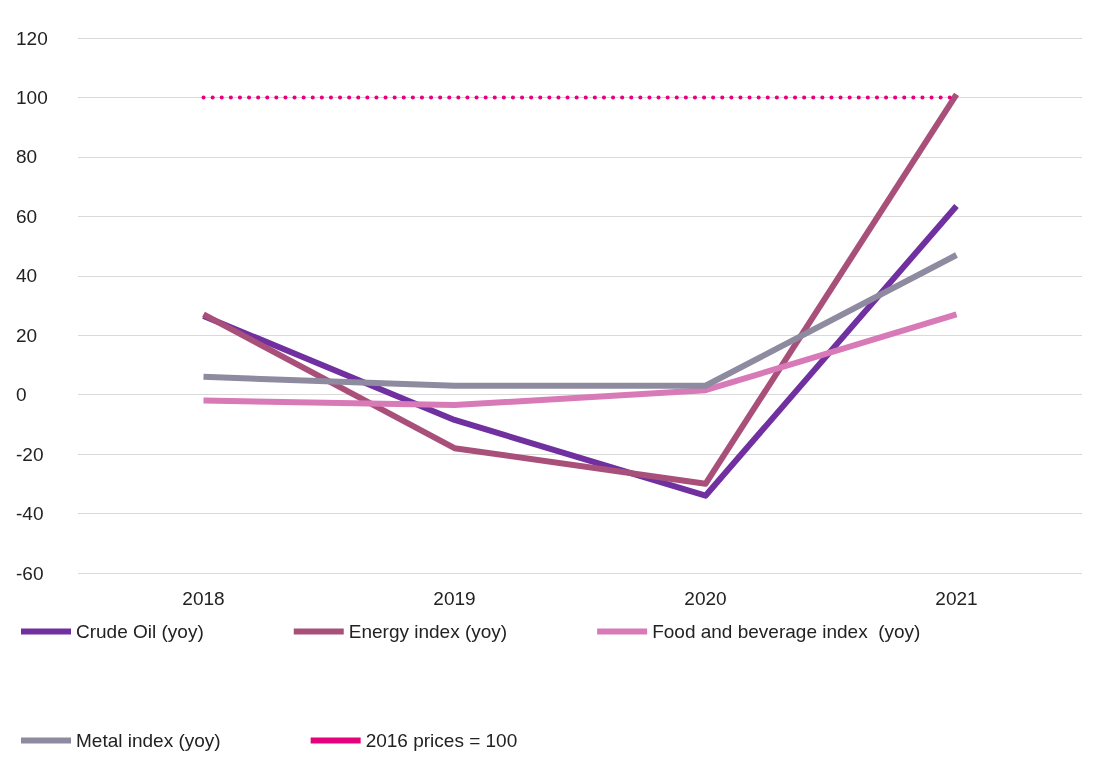 Image resolution: width=1105 pixels, height=763 pixels. I want to click on legend-label: Metal index (yoy), so click(148, 740).